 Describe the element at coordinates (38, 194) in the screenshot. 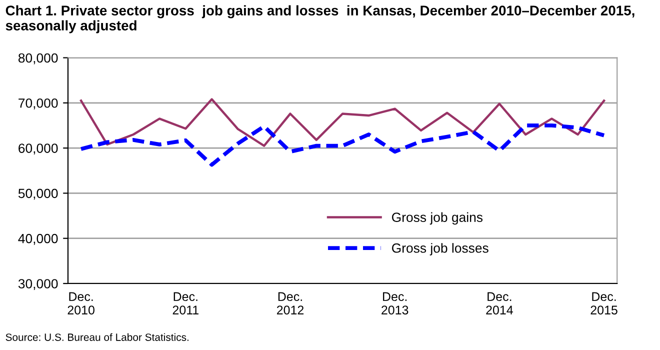

I see `y-tick-label: 50,000` at that location.